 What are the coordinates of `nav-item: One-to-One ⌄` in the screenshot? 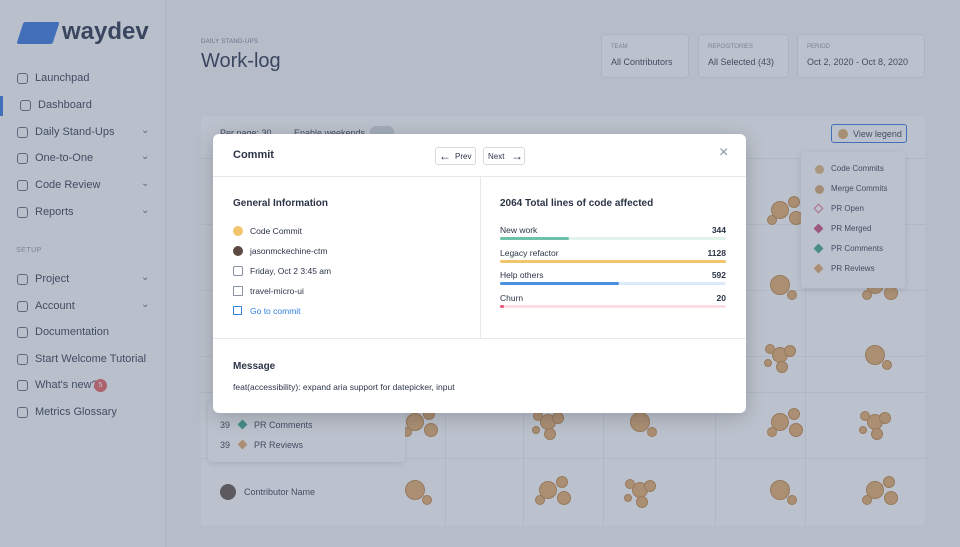 It's located at (83, 159).